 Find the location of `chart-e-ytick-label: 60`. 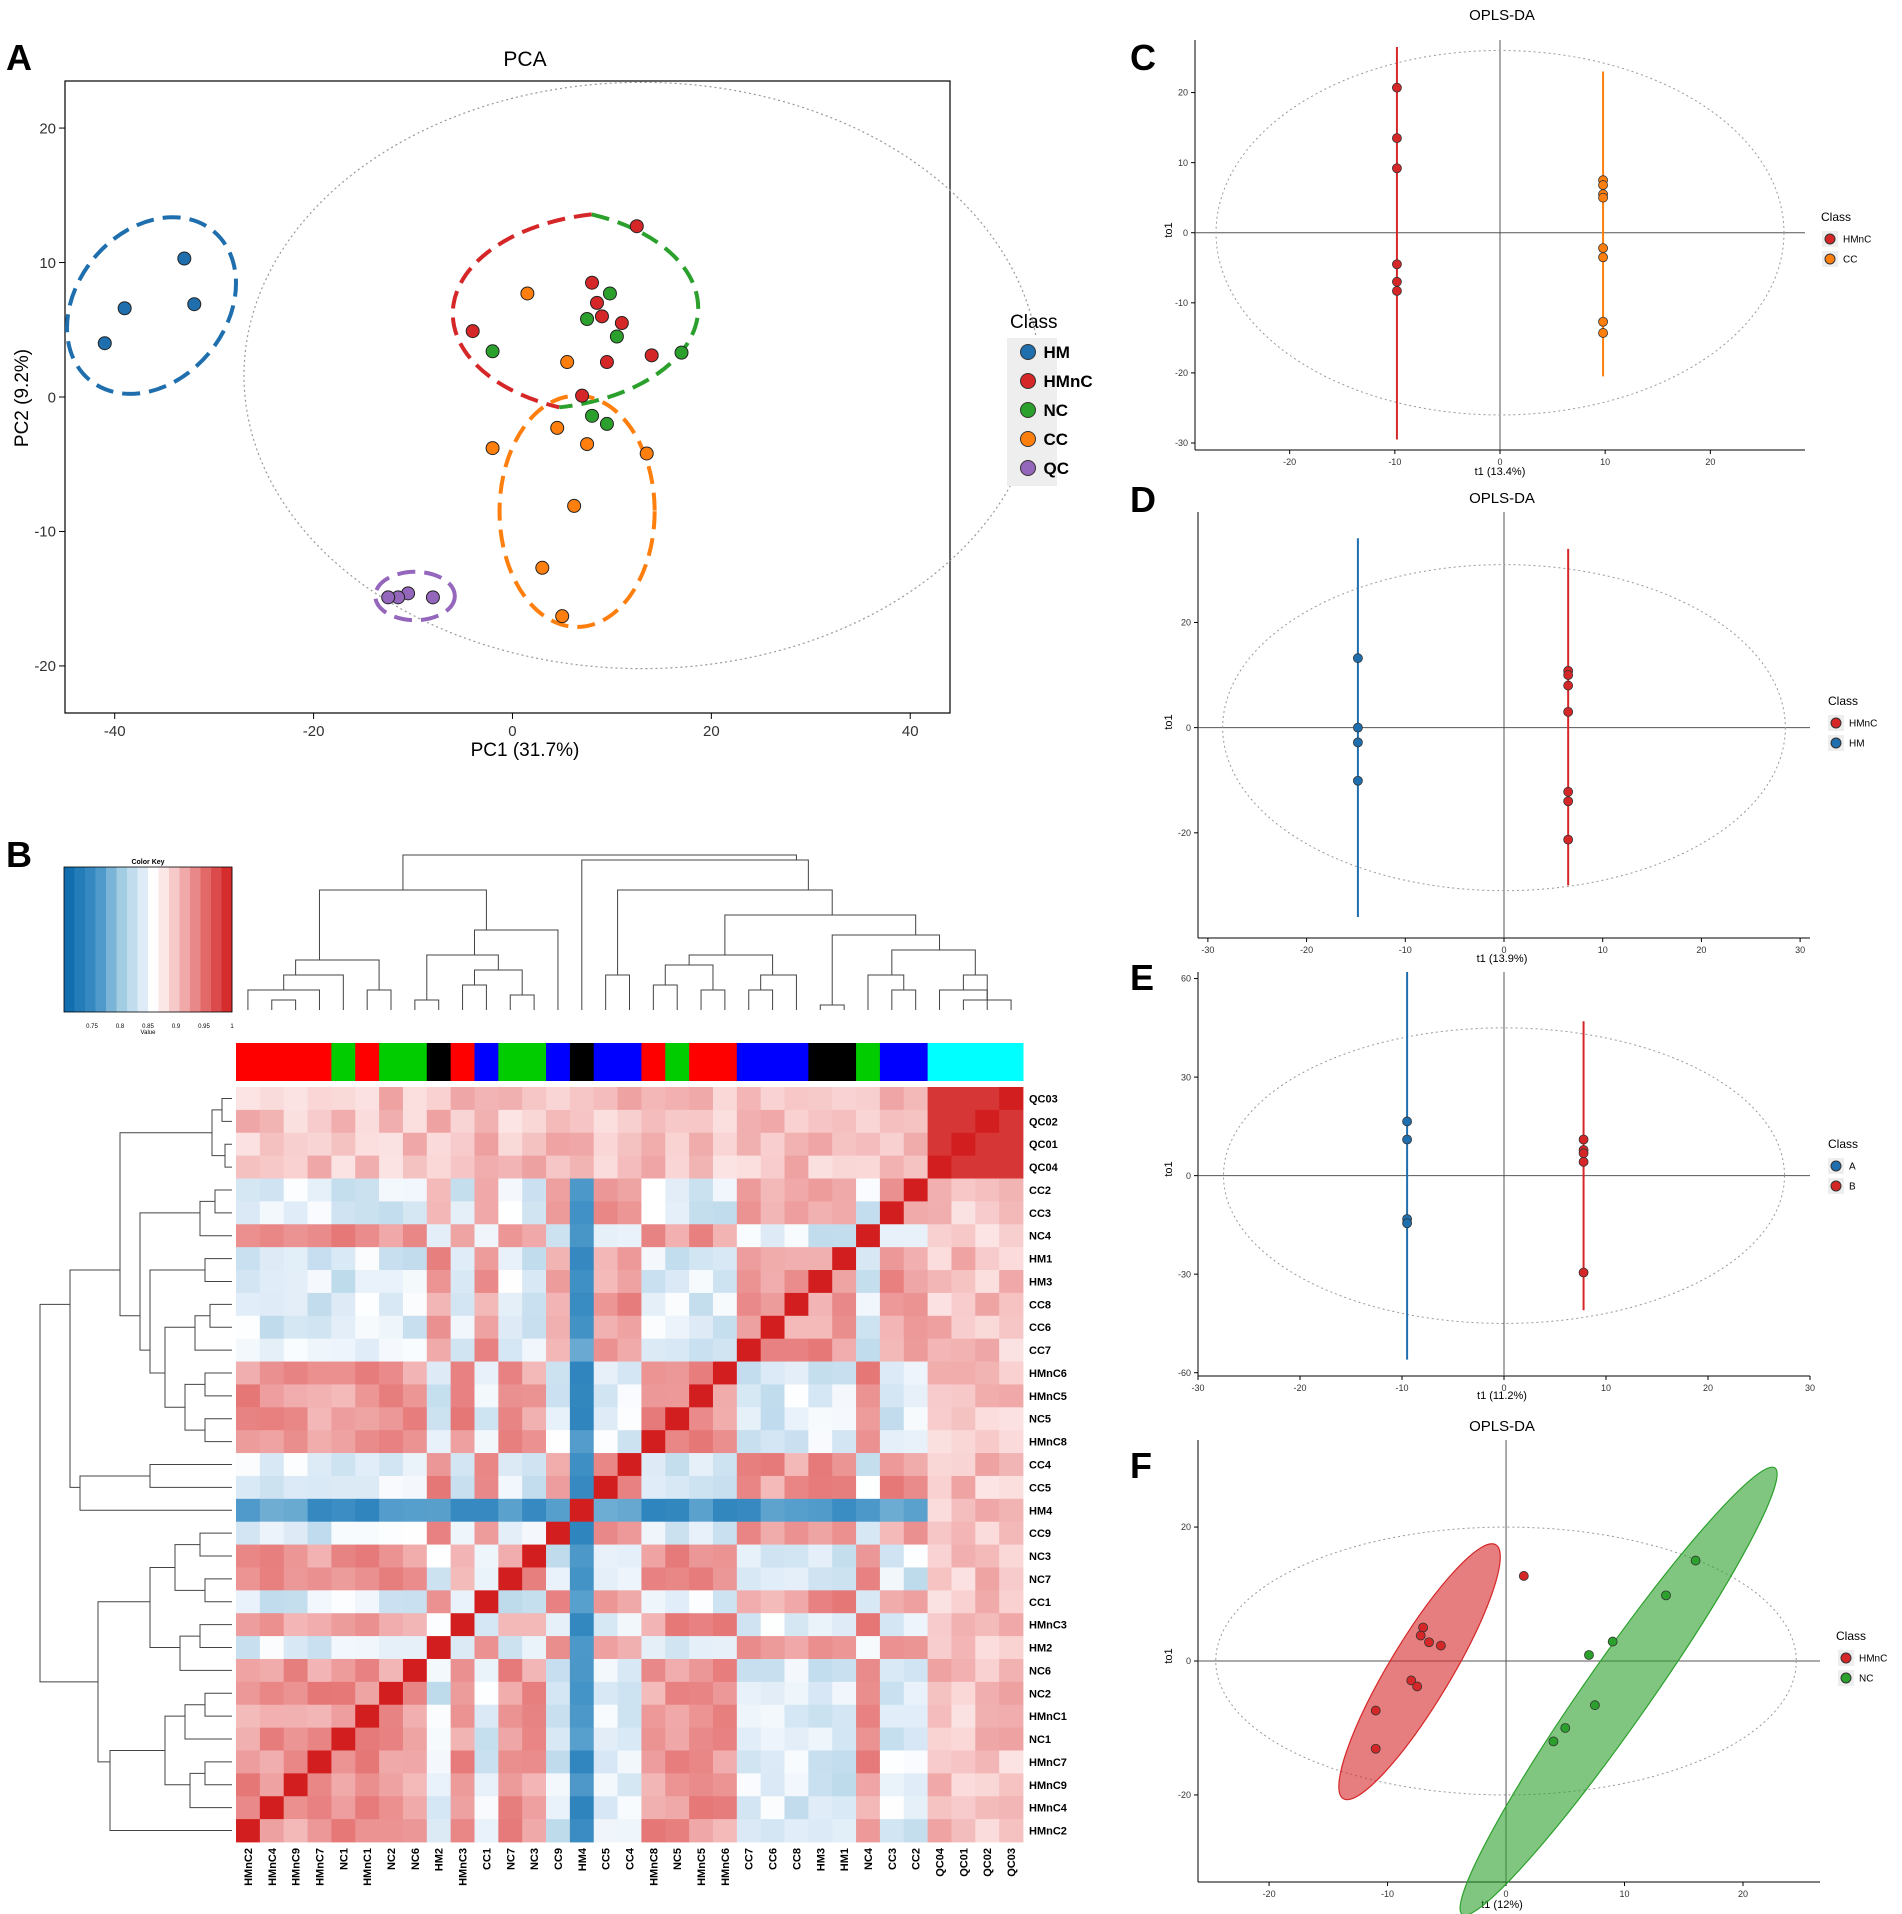

chart-e-ytick-label: 60 is located at coordinates (1186, 979).